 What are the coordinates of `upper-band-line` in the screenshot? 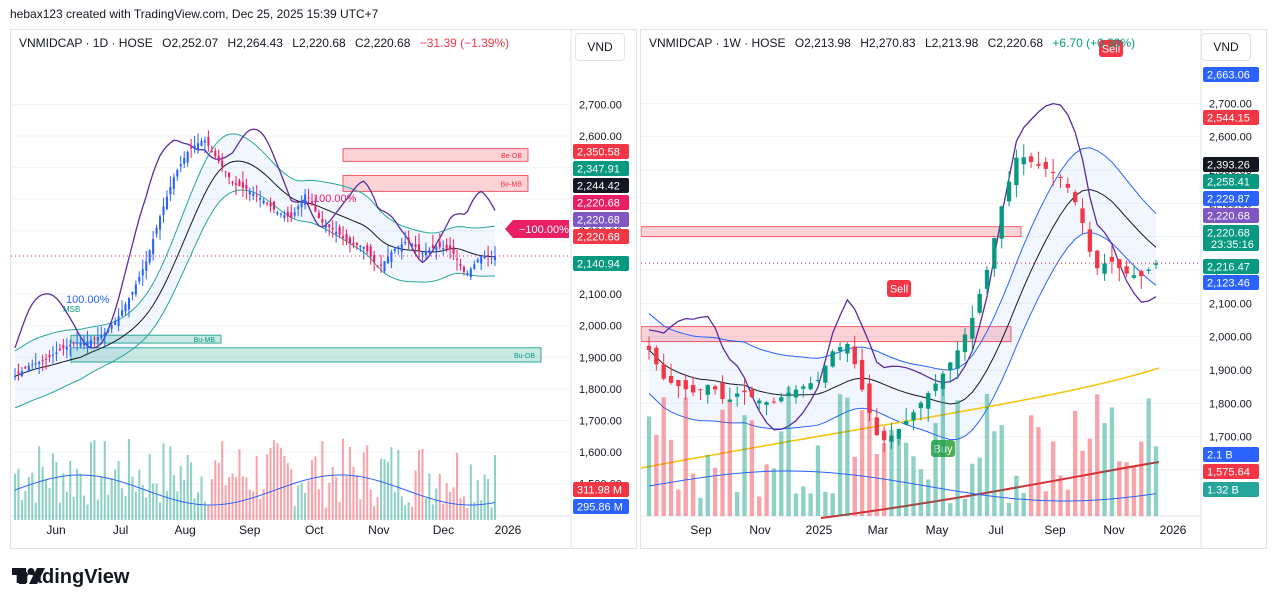 It's located at (255, 242).